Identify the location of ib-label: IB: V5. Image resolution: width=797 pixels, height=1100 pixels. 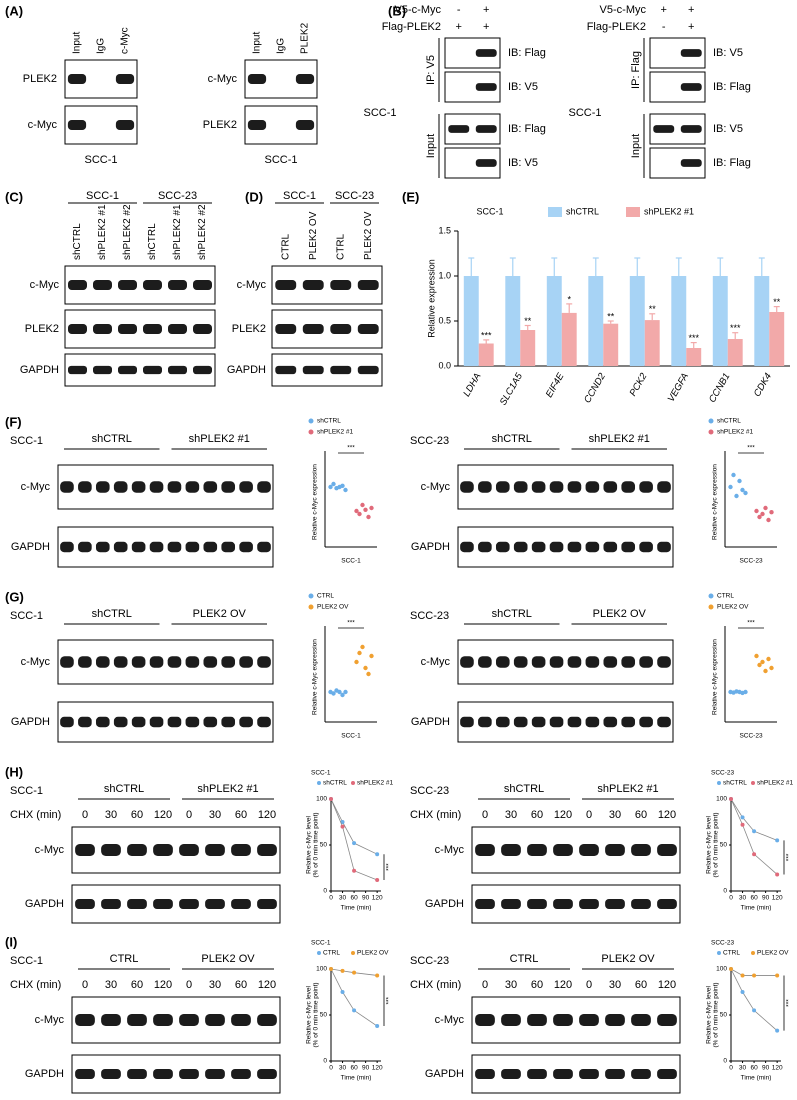
(728, 53).